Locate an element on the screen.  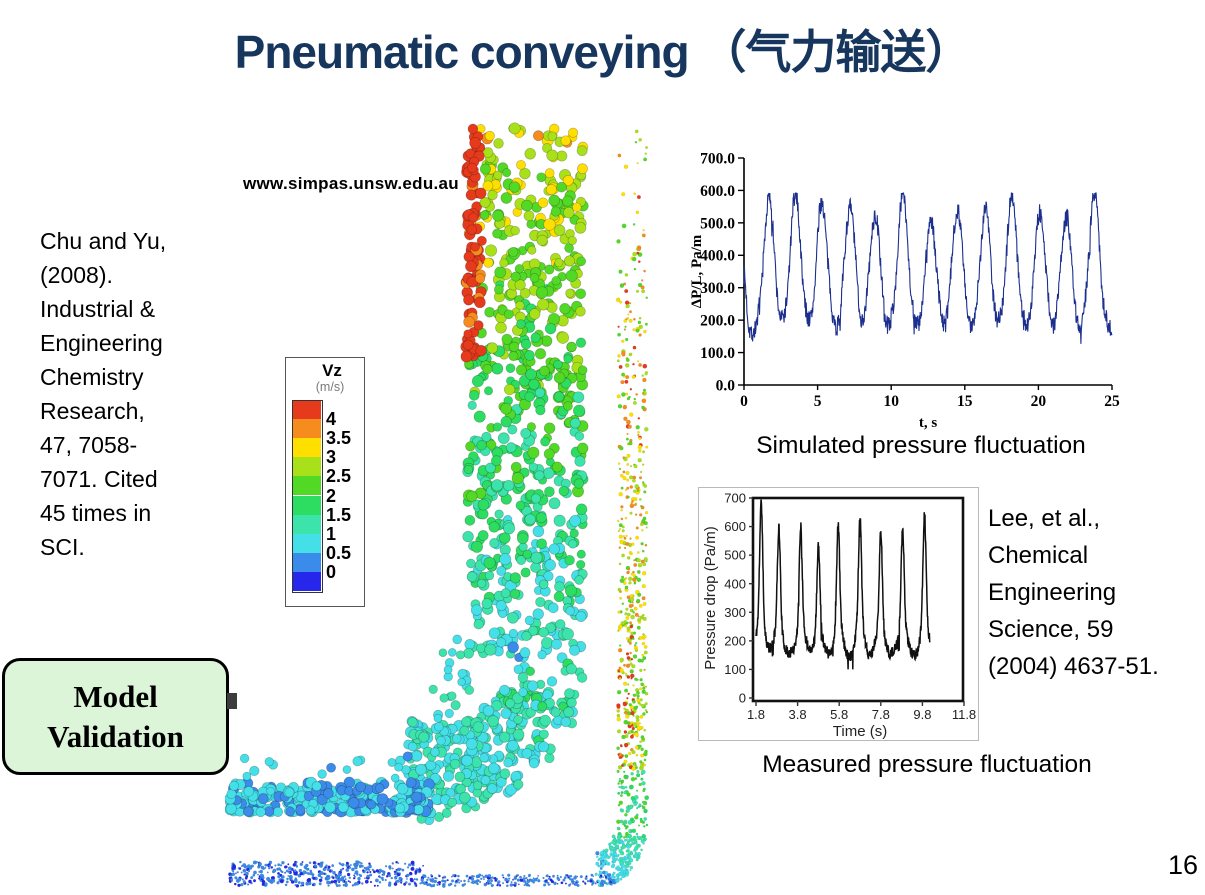
colorbar-swatch-border is located at coordinates (307, 496).